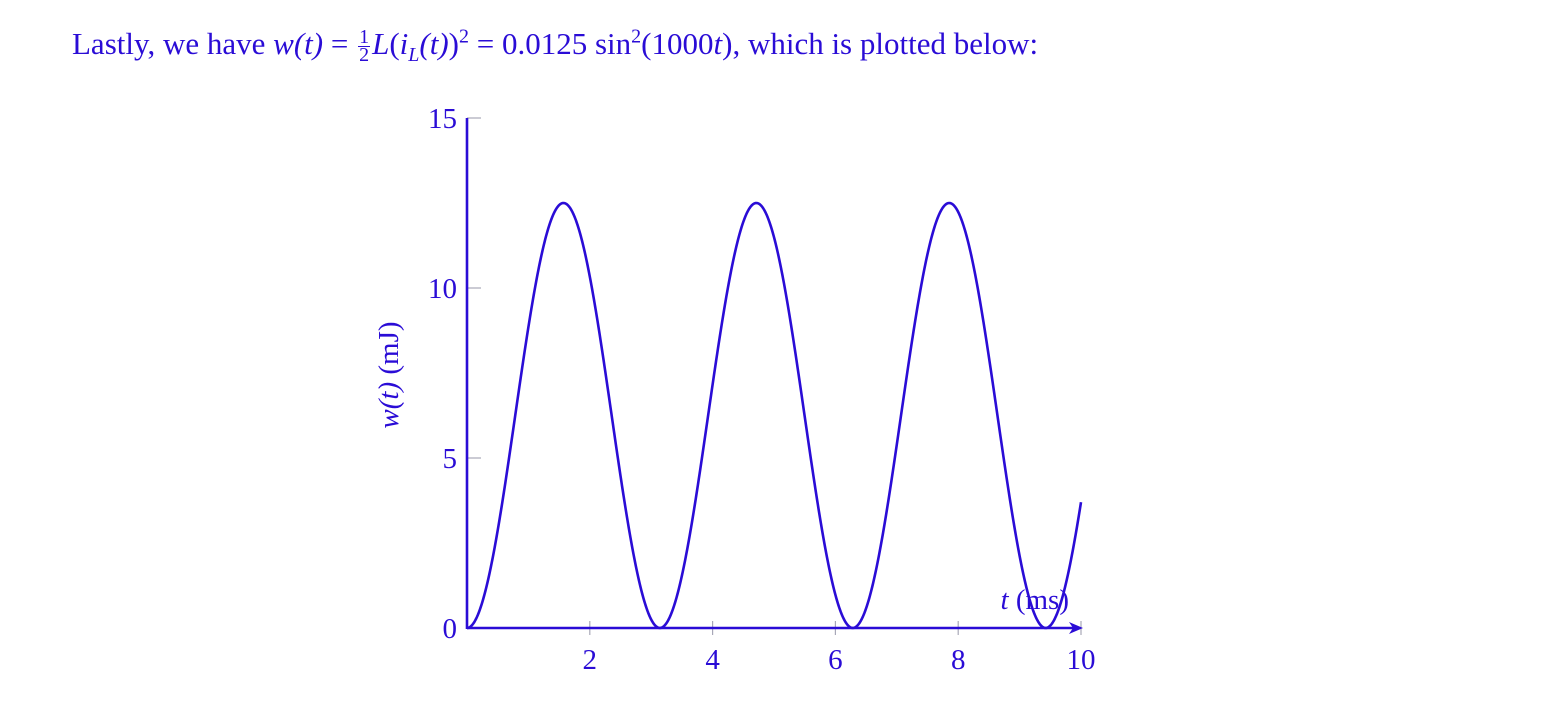 This screenshot has width=1542, height=725. What do you see at coordinates (727, 43) in the screenshot?
I see `intro-arg-close: )` at bounding box center [727, 43].